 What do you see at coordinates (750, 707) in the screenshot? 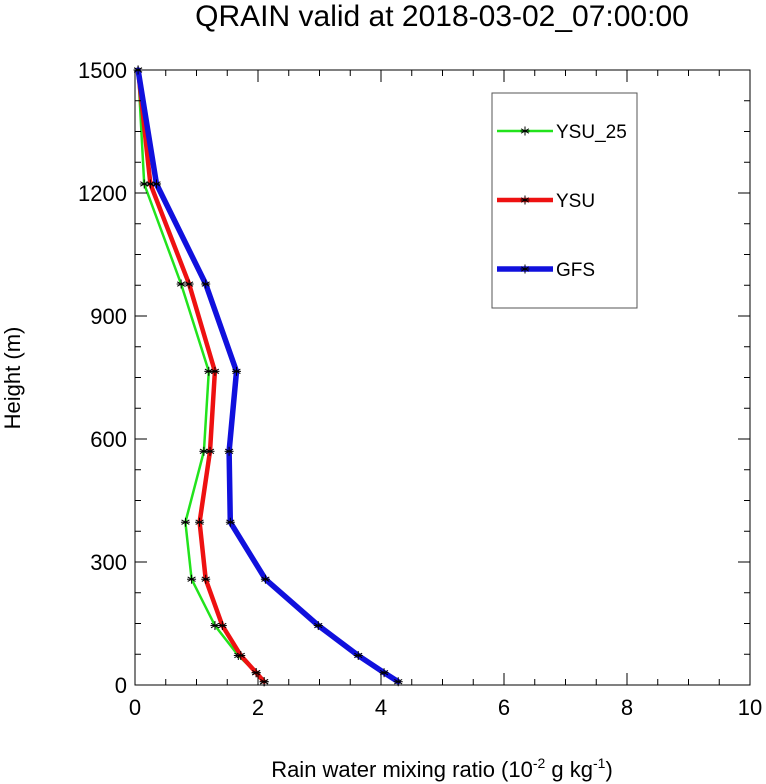
I see `x-tick-label: 10` at bounding box center [750, 707].